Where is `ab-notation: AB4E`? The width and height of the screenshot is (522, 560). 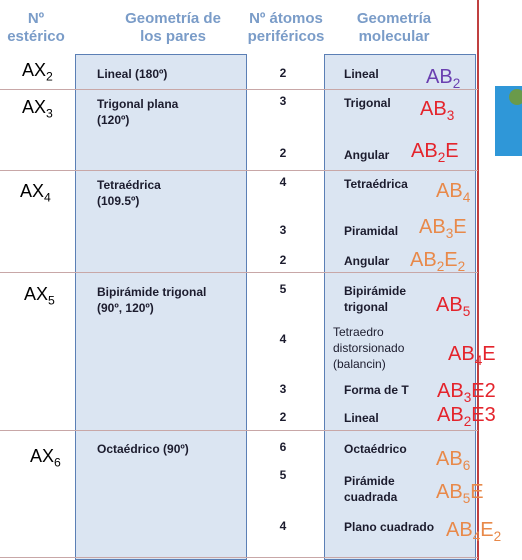 ab-notation: AB4E is located at coordinates (472, 355).